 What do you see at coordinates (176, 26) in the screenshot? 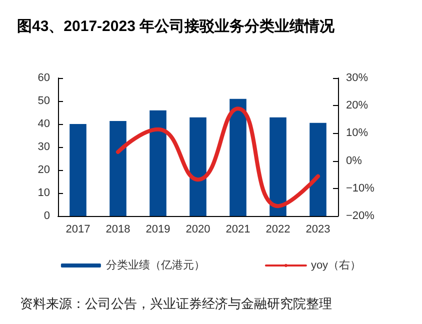
I see `chart-title: 图43、2017-2023 年公司接驳业务分类业绩情况` at bounding box center [176, 26].